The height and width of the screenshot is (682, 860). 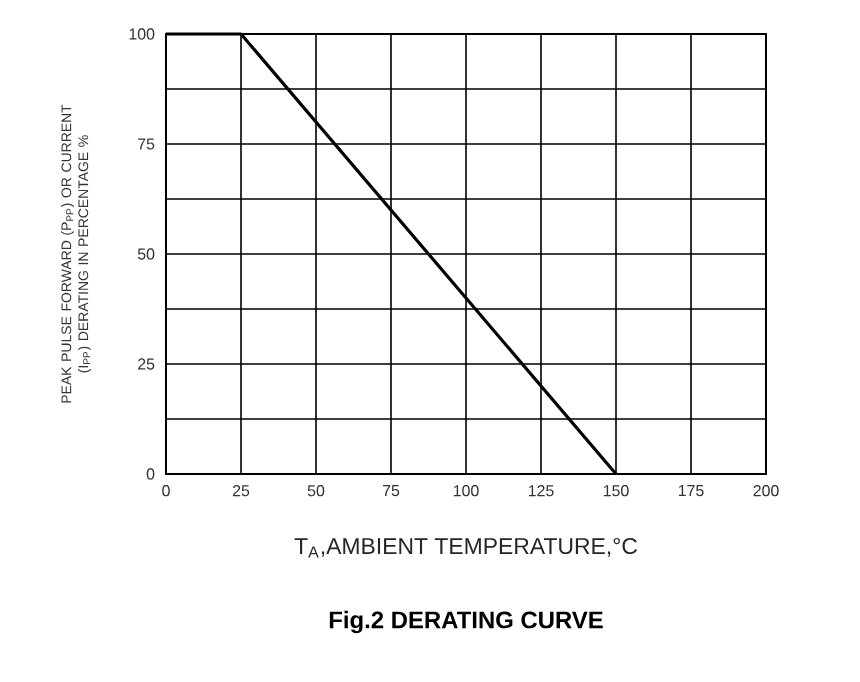 I want to click on text: Fig.2 DERATING CURVE, so click(x=466, y=622).